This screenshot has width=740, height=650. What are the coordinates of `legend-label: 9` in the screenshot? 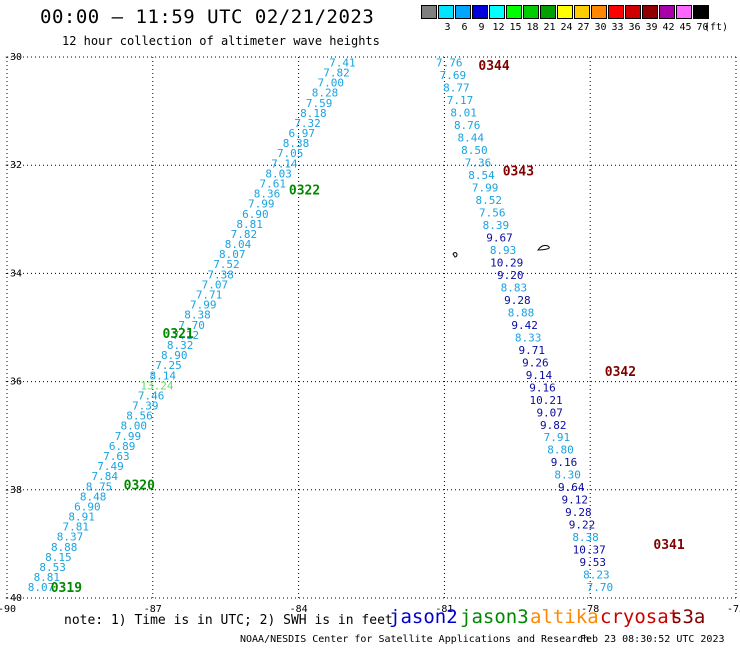 It's located at (481, 27).